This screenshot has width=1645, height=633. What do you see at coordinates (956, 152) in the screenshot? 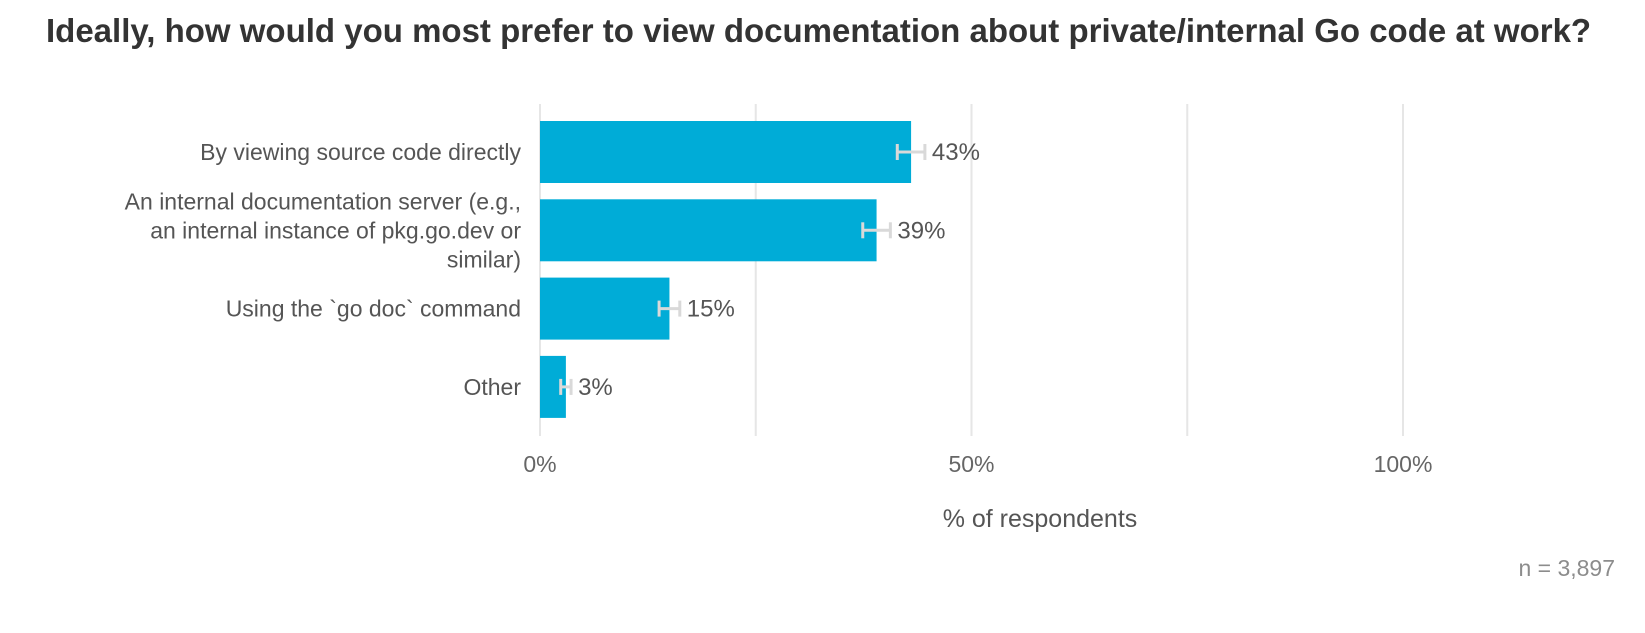
I see `value-label: 43%` at bounding box center [956, 152].